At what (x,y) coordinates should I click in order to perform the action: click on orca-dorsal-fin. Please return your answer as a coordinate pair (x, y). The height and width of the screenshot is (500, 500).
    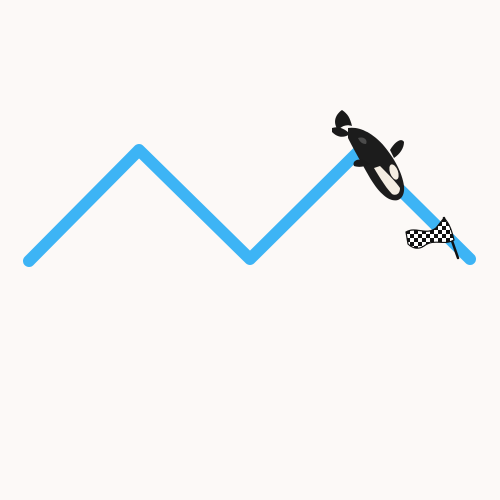
    Looking at the image, I should click on (397, 149).